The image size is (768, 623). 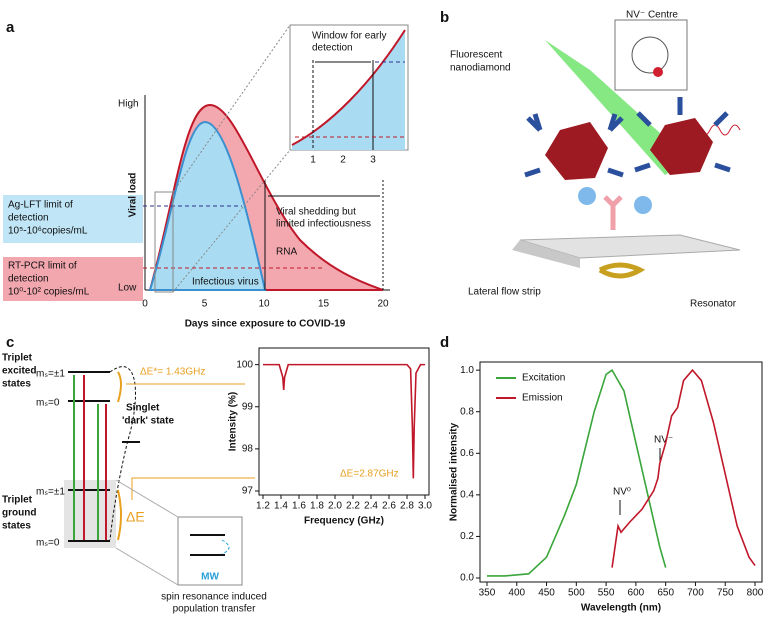 What do you see at coordinates (487, 593) in the screenshot?
I see `x-tick-label: 350` at bounding box center [487, 593].